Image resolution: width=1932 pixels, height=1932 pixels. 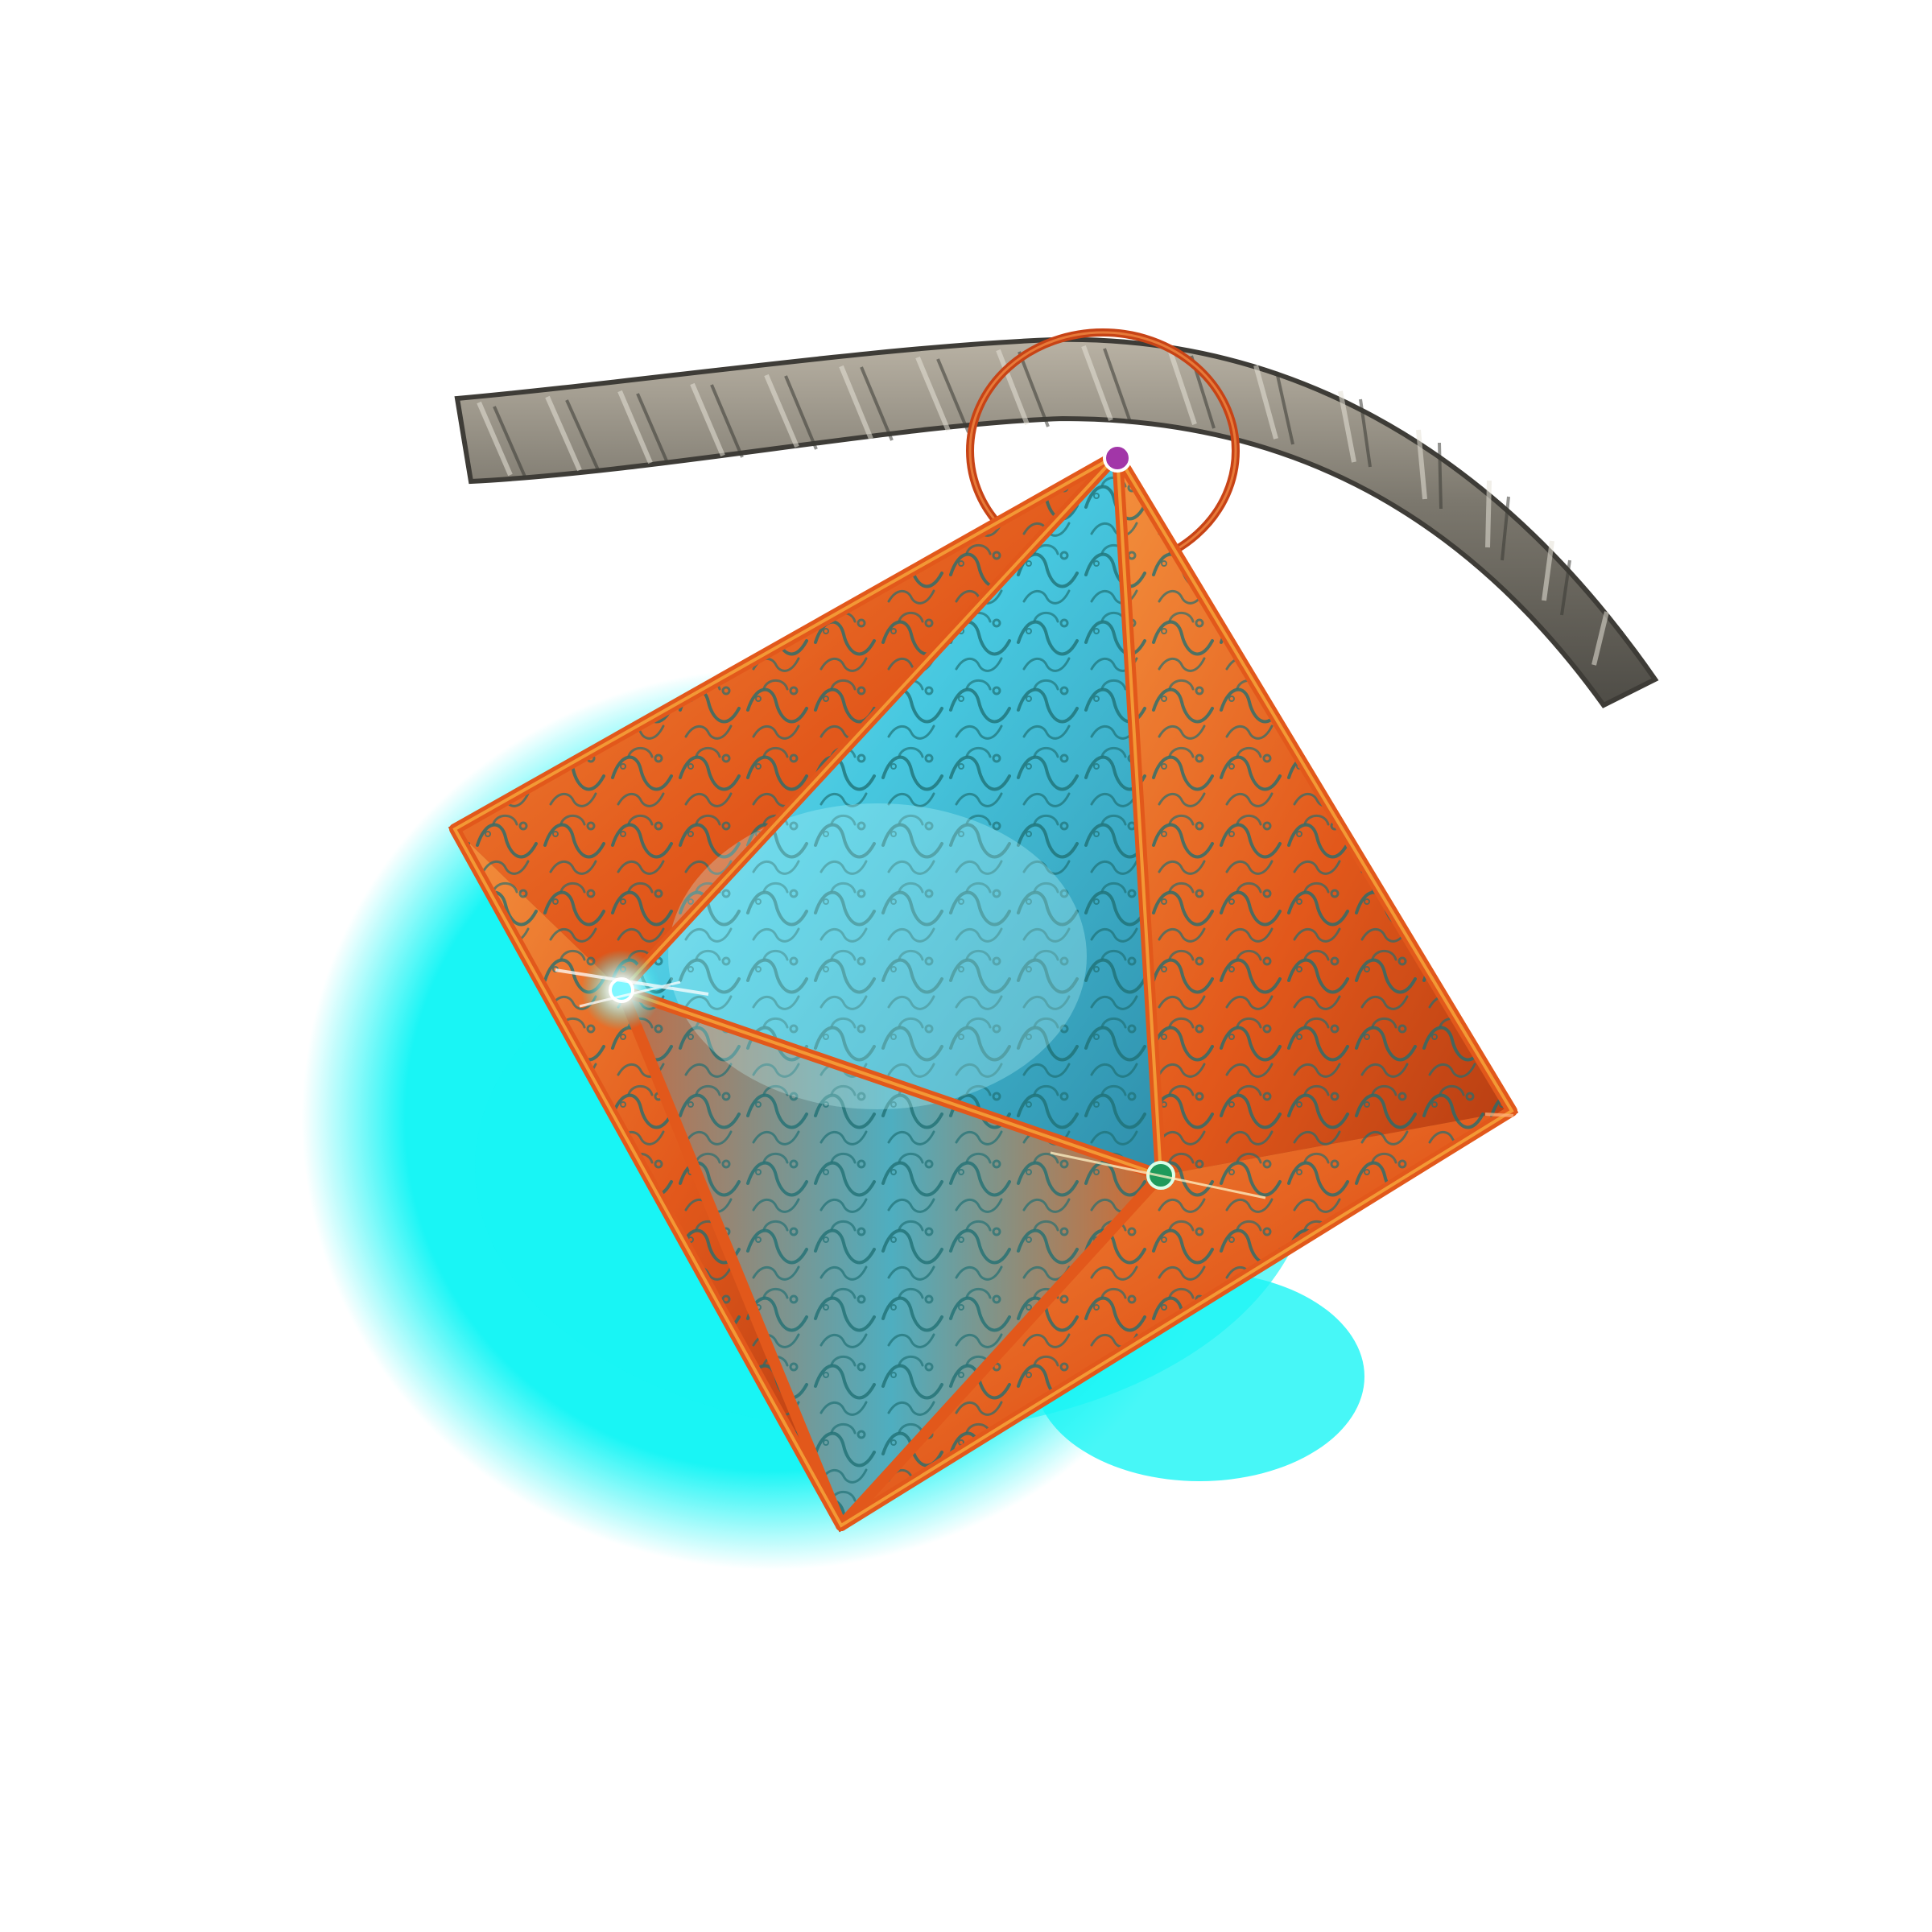 I want to click on light-streaks, so click(x=1034, y=1083).